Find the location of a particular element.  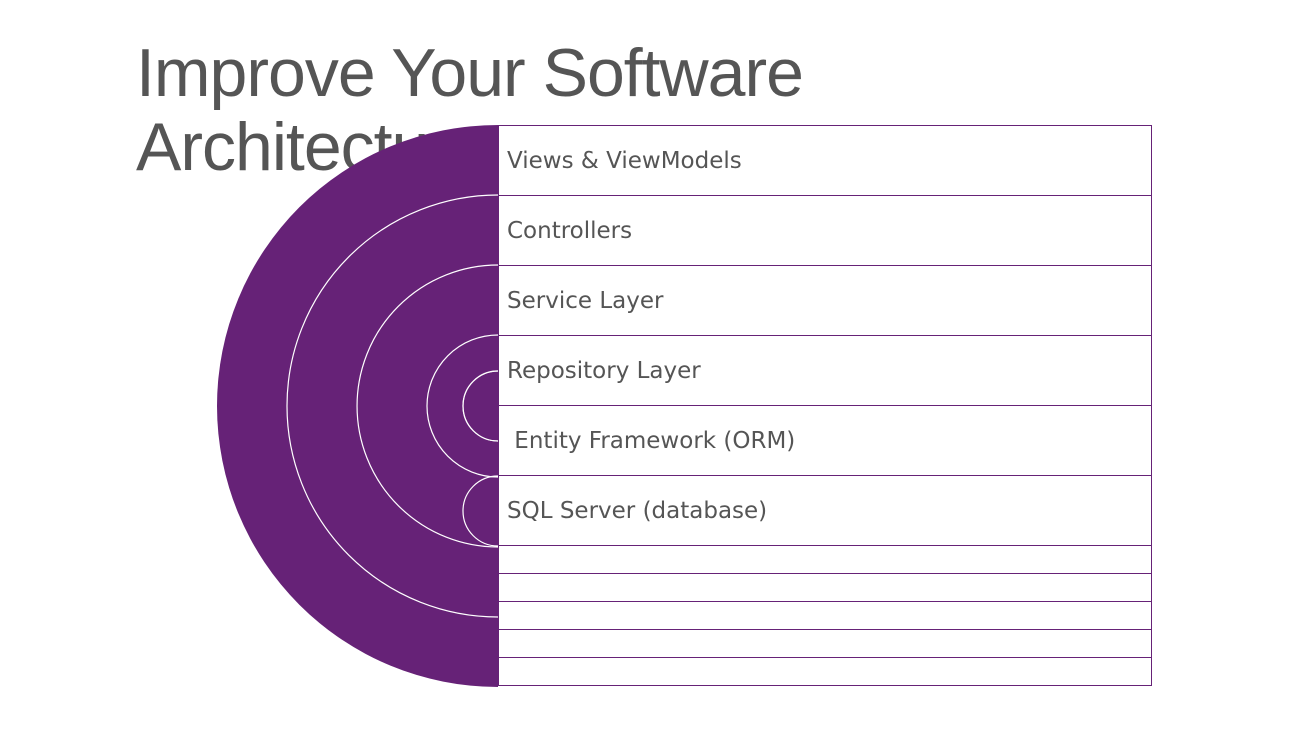

layer-label-1: Views & ViewModels is located at coordinates (624, 161).